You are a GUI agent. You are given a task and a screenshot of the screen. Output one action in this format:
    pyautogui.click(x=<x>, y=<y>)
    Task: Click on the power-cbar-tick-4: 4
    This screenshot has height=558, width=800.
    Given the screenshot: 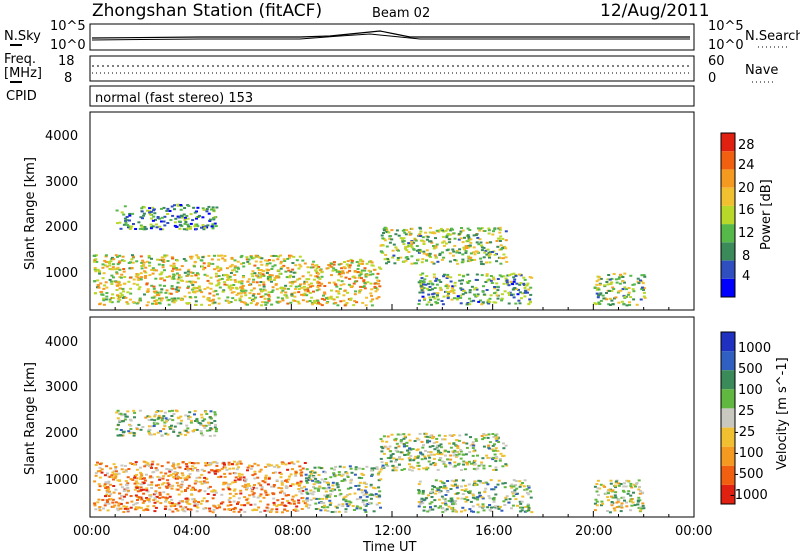 What is the action you would take?
    pyautogui.click(x=746, y=276)
    